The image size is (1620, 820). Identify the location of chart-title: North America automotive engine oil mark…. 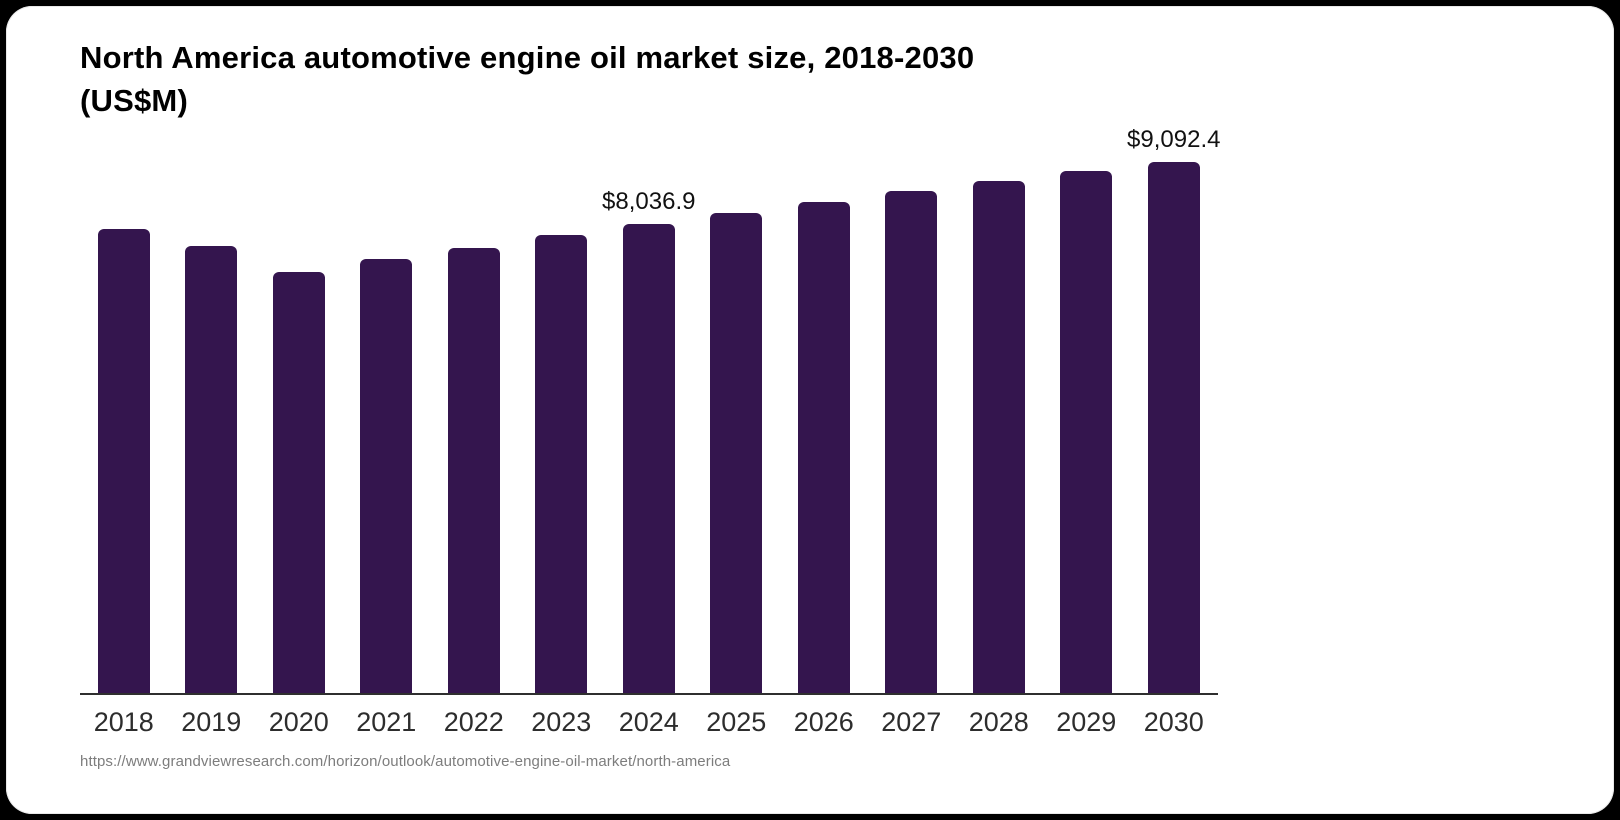
(680, 79).